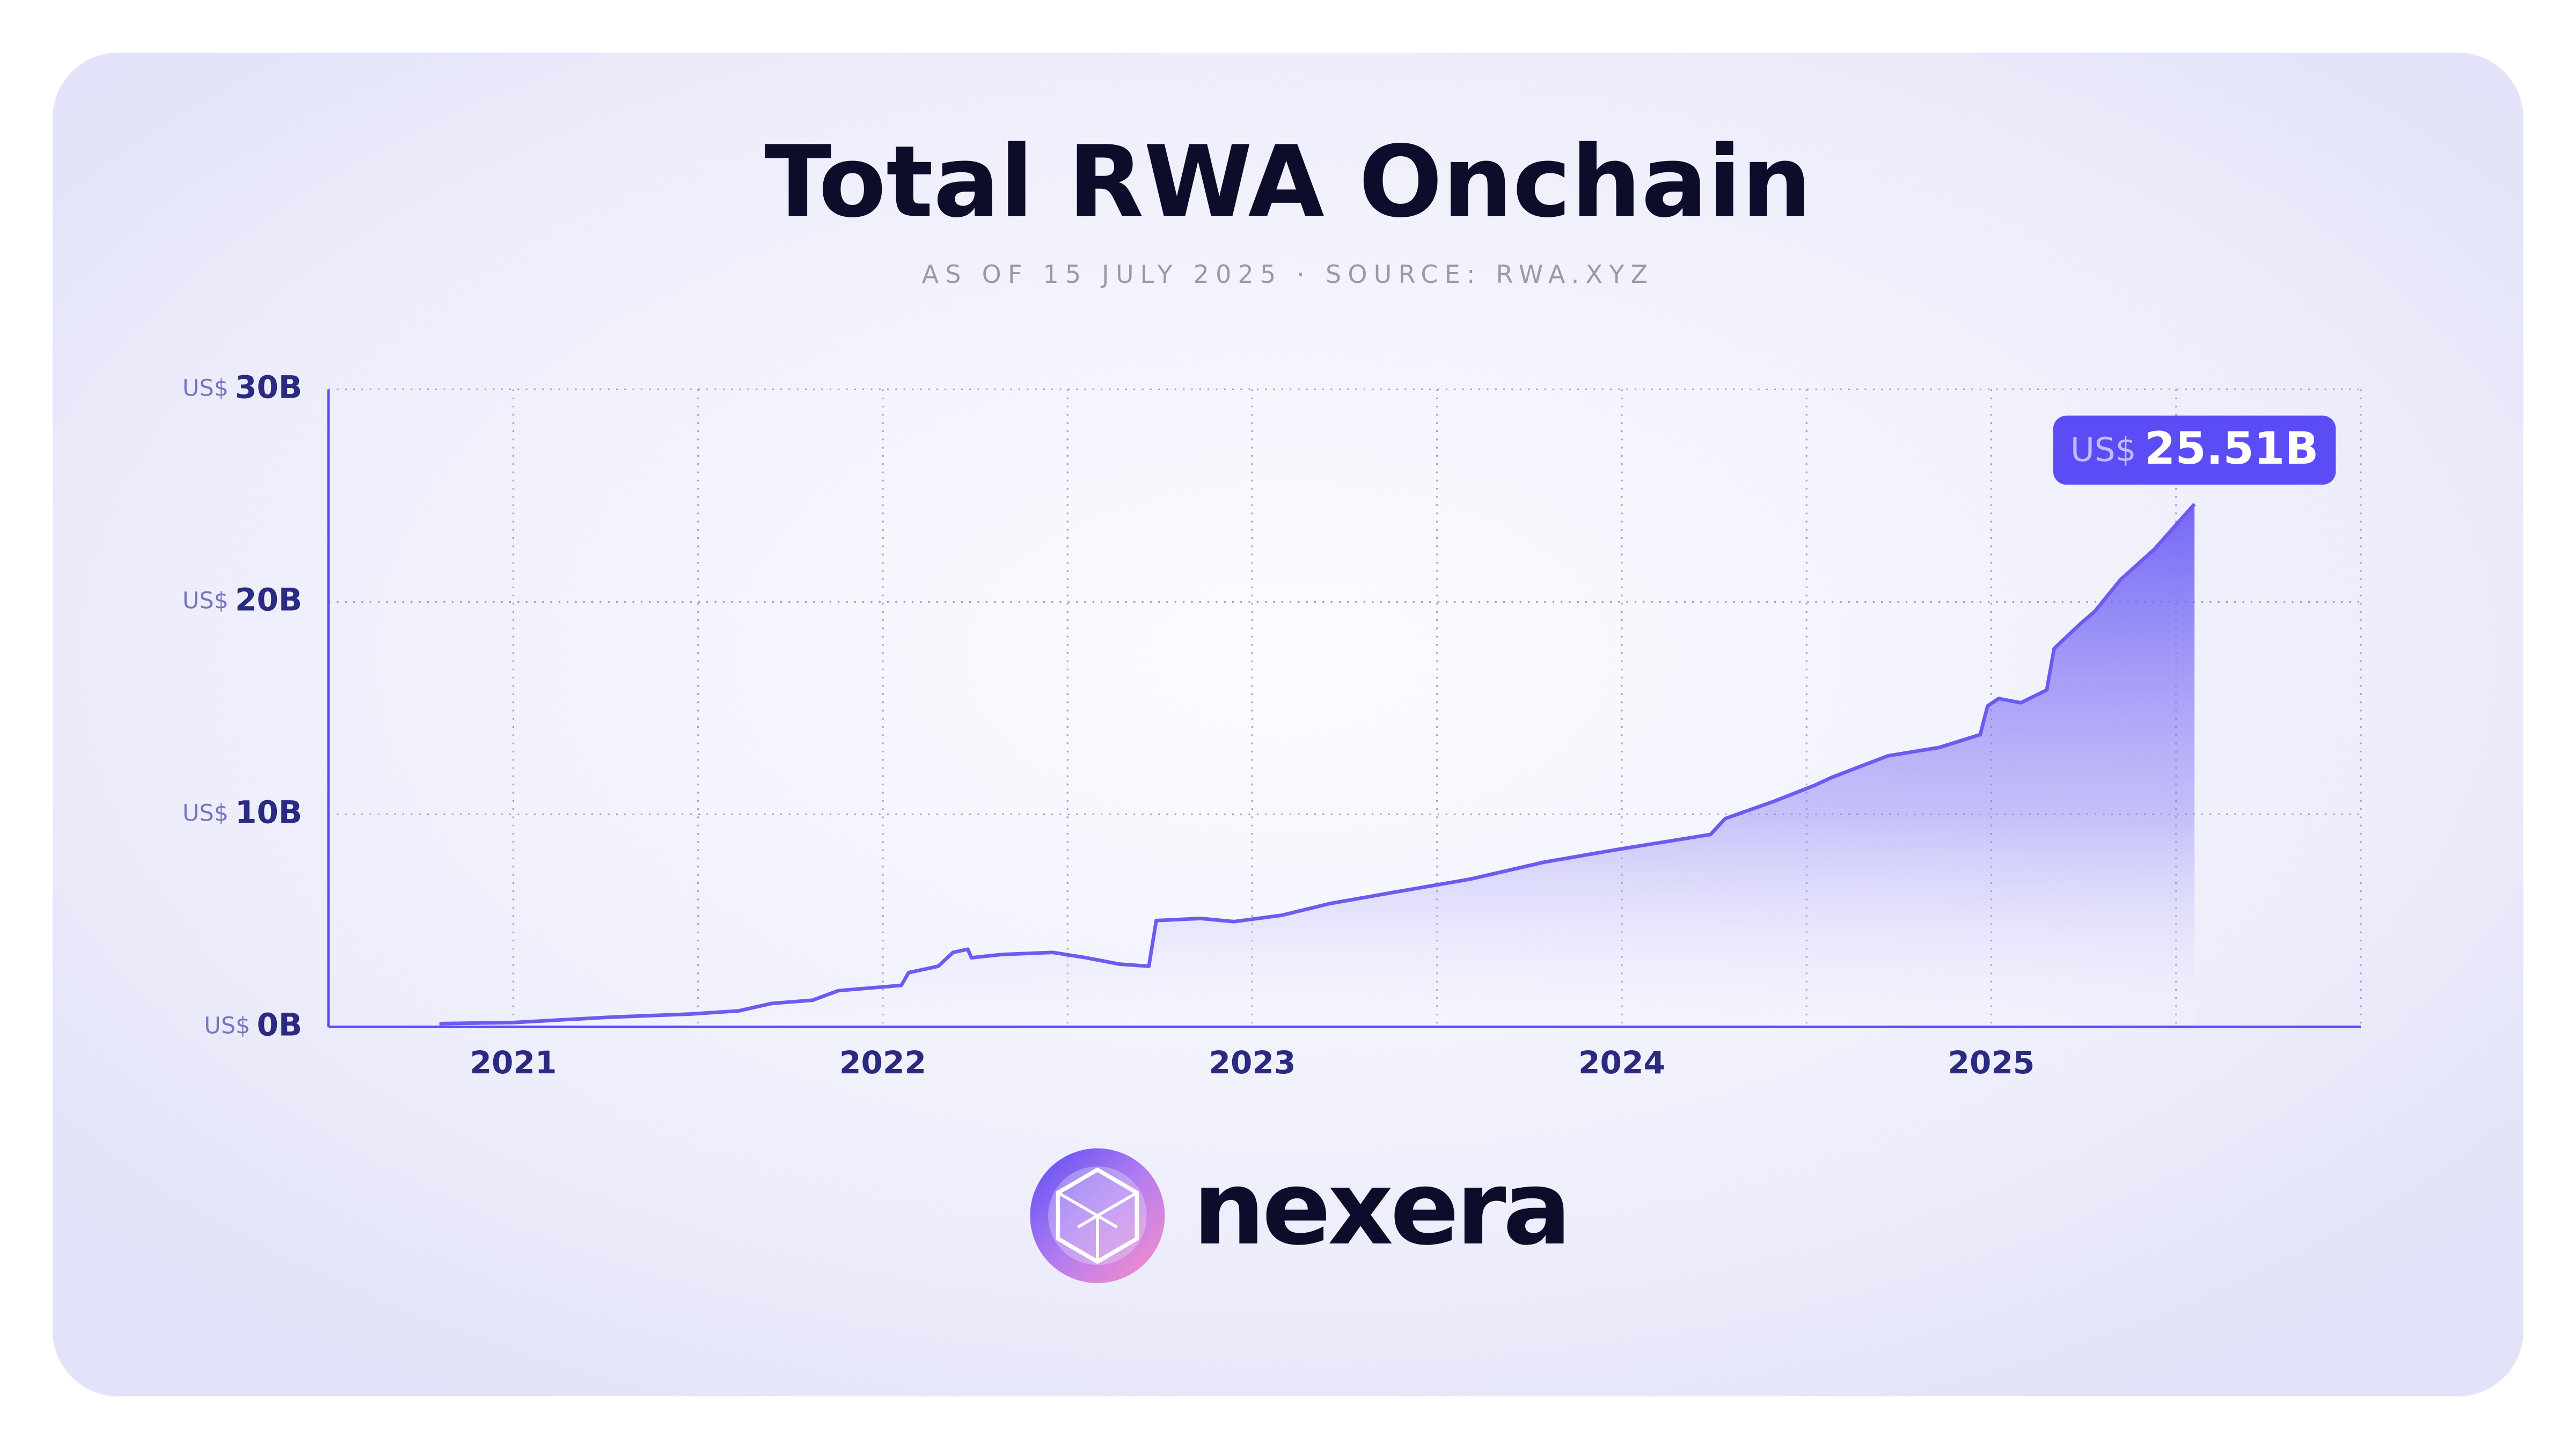 The height and width of the screenshot is (1449, 2576). I want to click on x-tick-label: 2022, so click(882, 1062).